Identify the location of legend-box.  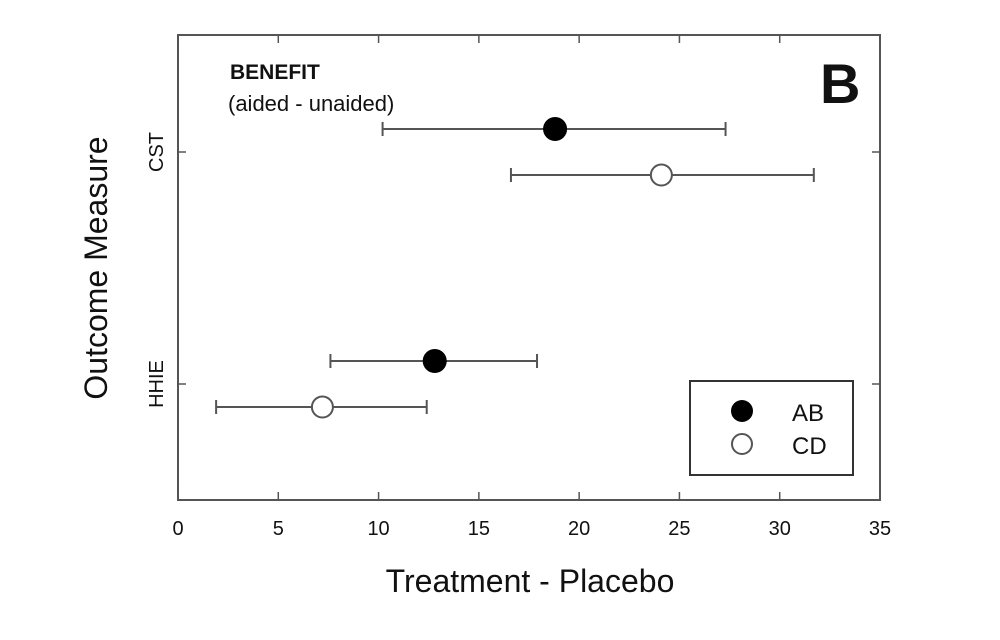
(771, 428).